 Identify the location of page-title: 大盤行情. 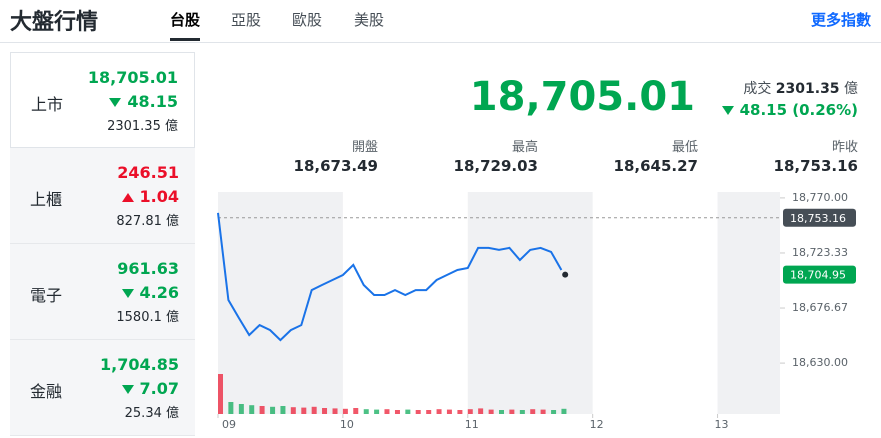
(54, 22).